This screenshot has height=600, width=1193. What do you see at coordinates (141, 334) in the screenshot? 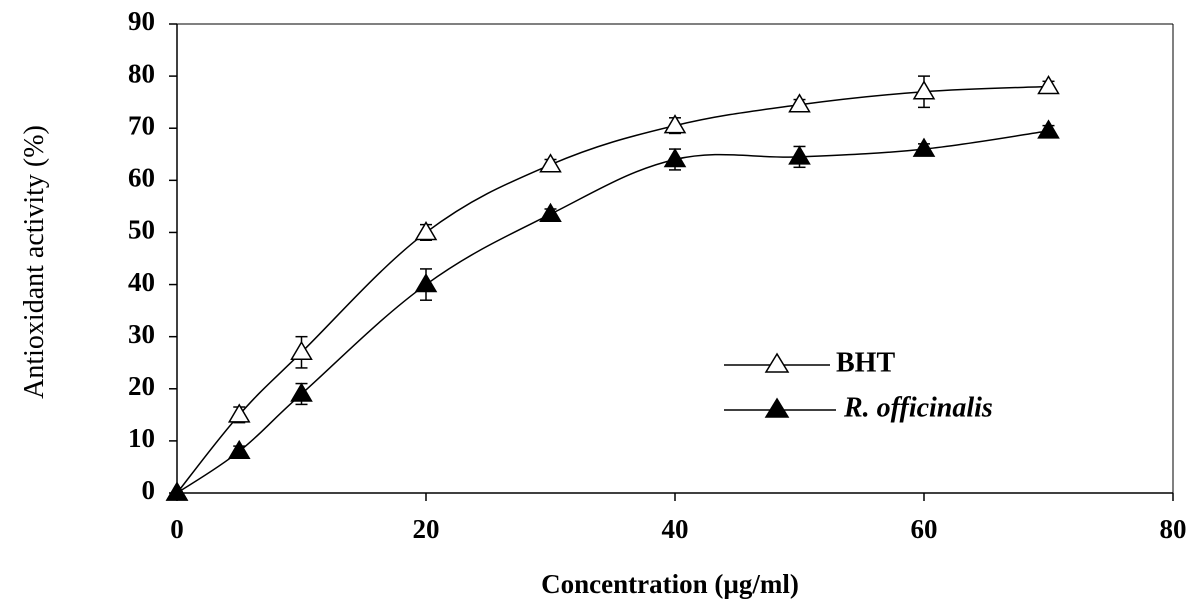
I see `y-tick-label: 30` at bounding box center [141, 334].